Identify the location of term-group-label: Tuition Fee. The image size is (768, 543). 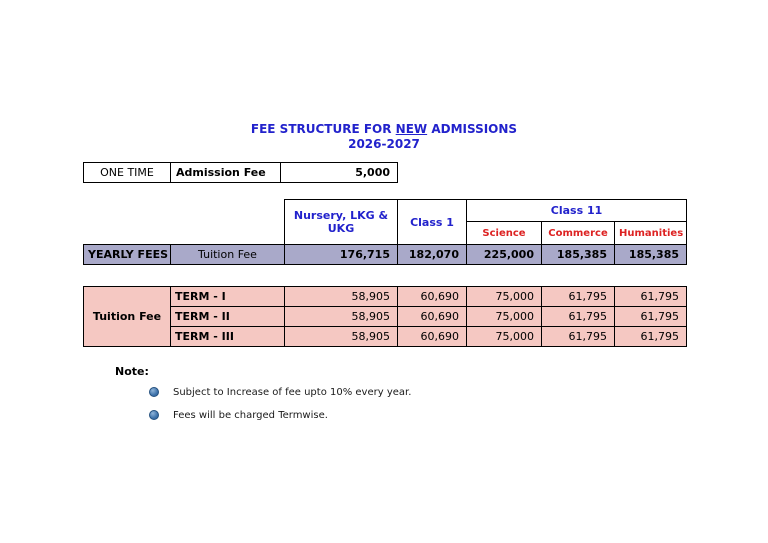
(127, 316).